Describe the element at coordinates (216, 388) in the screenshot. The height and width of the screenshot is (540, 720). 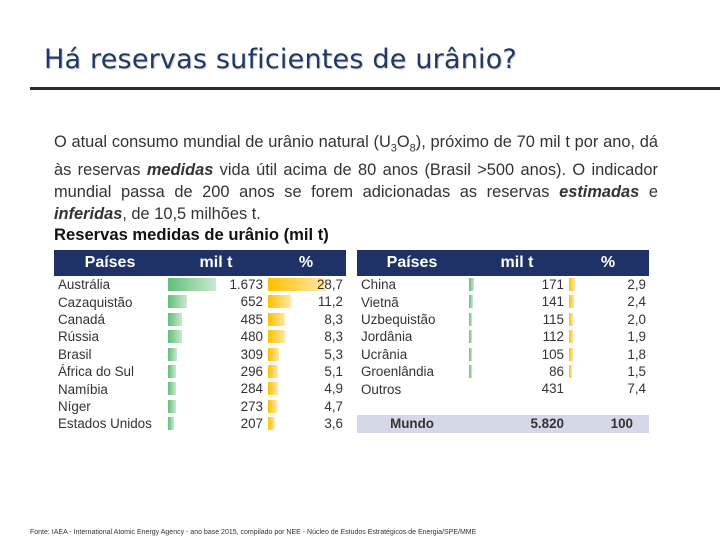
I see `milt-cell: 284` at that location.